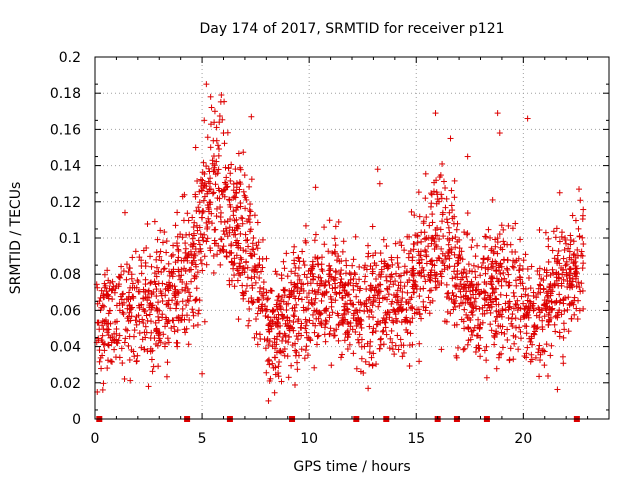 The height and width of the screenshot is (480, 640). I want to click on x-axis-label: GPS time / hours, so click(351, 467).